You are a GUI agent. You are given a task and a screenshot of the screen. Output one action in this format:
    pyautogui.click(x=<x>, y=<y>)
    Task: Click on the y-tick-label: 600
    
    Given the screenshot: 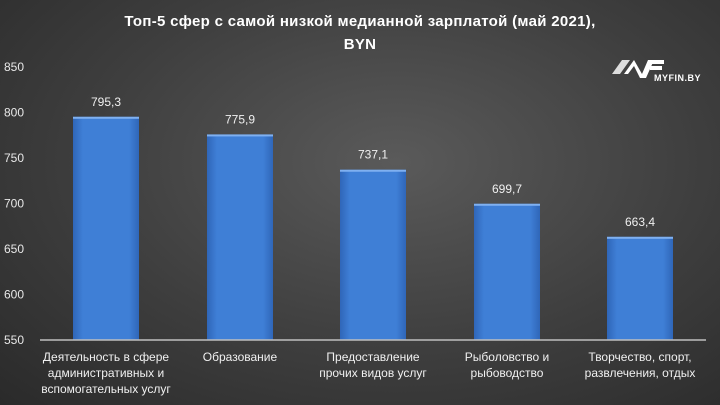 What is the action you would take?
    pyautogui.click(x=14, y=295)
    